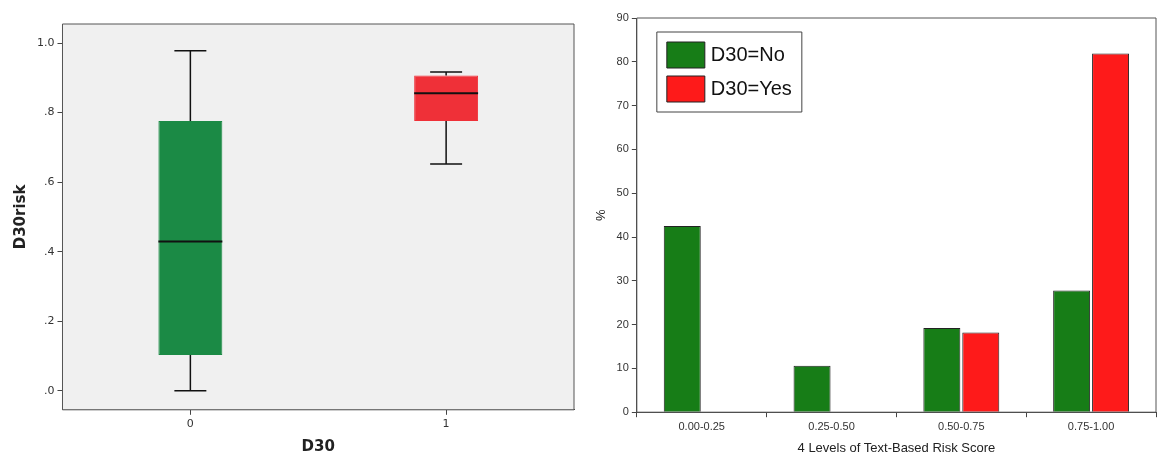  Describe the element at coordinates (49, 390) in the screenshot. I see `y-tick-label: .0` at that location.